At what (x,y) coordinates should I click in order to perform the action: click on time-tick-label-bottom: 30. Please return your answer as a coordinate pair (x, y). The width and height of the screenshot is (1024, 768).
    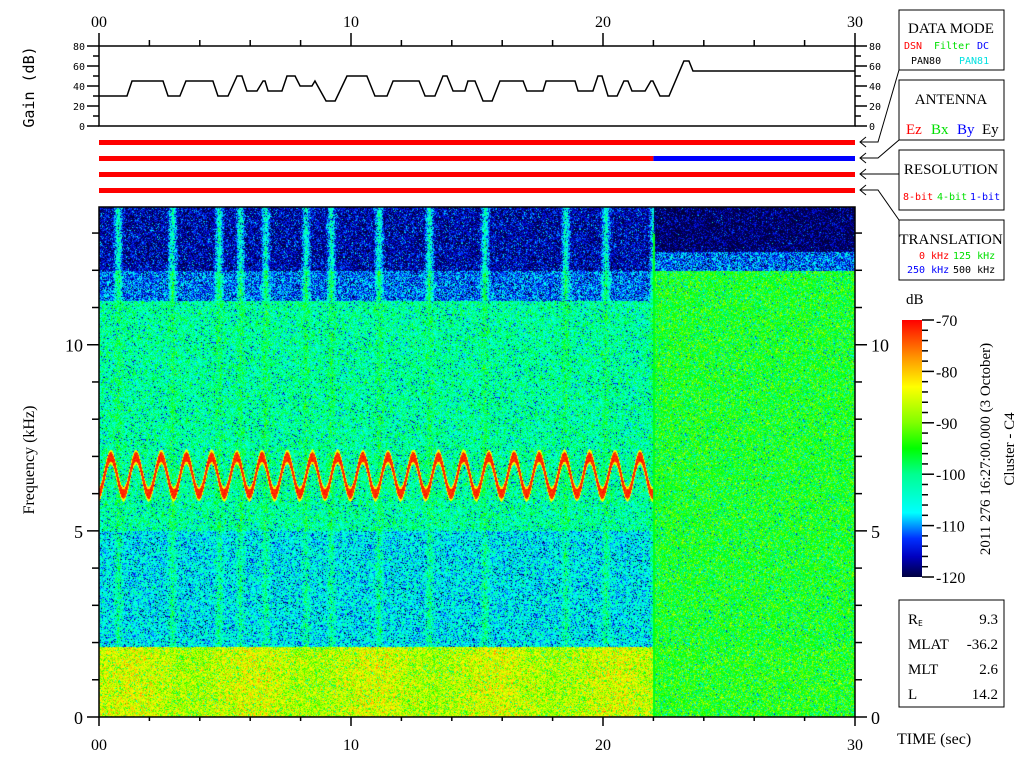
    Looking at the image, I should click on (855, 745).